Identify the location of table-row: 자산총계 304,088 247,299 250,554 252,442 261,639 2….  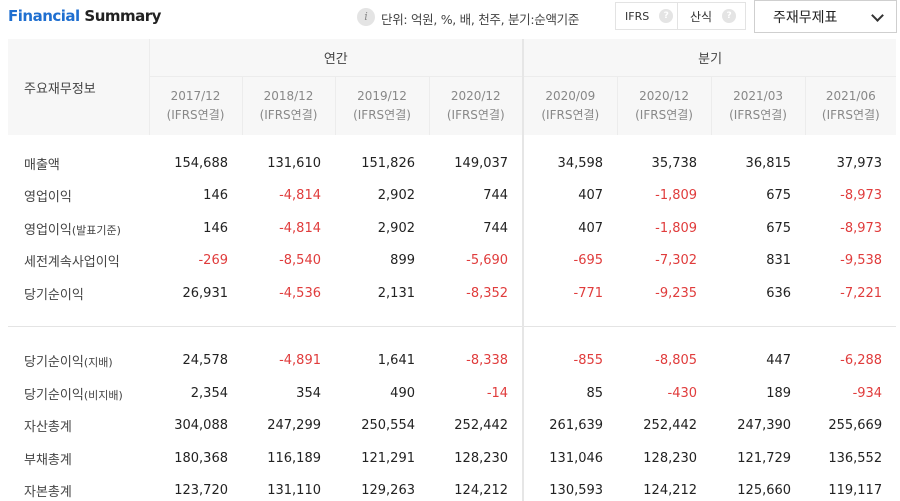
(452, 425).